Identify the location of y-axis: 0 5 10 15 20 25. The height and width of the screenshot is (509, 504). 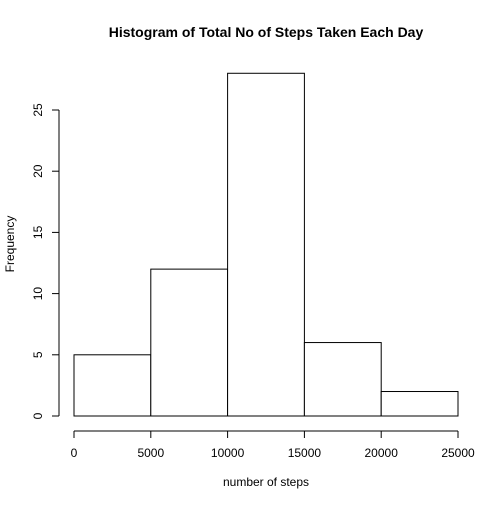
(45, 261).